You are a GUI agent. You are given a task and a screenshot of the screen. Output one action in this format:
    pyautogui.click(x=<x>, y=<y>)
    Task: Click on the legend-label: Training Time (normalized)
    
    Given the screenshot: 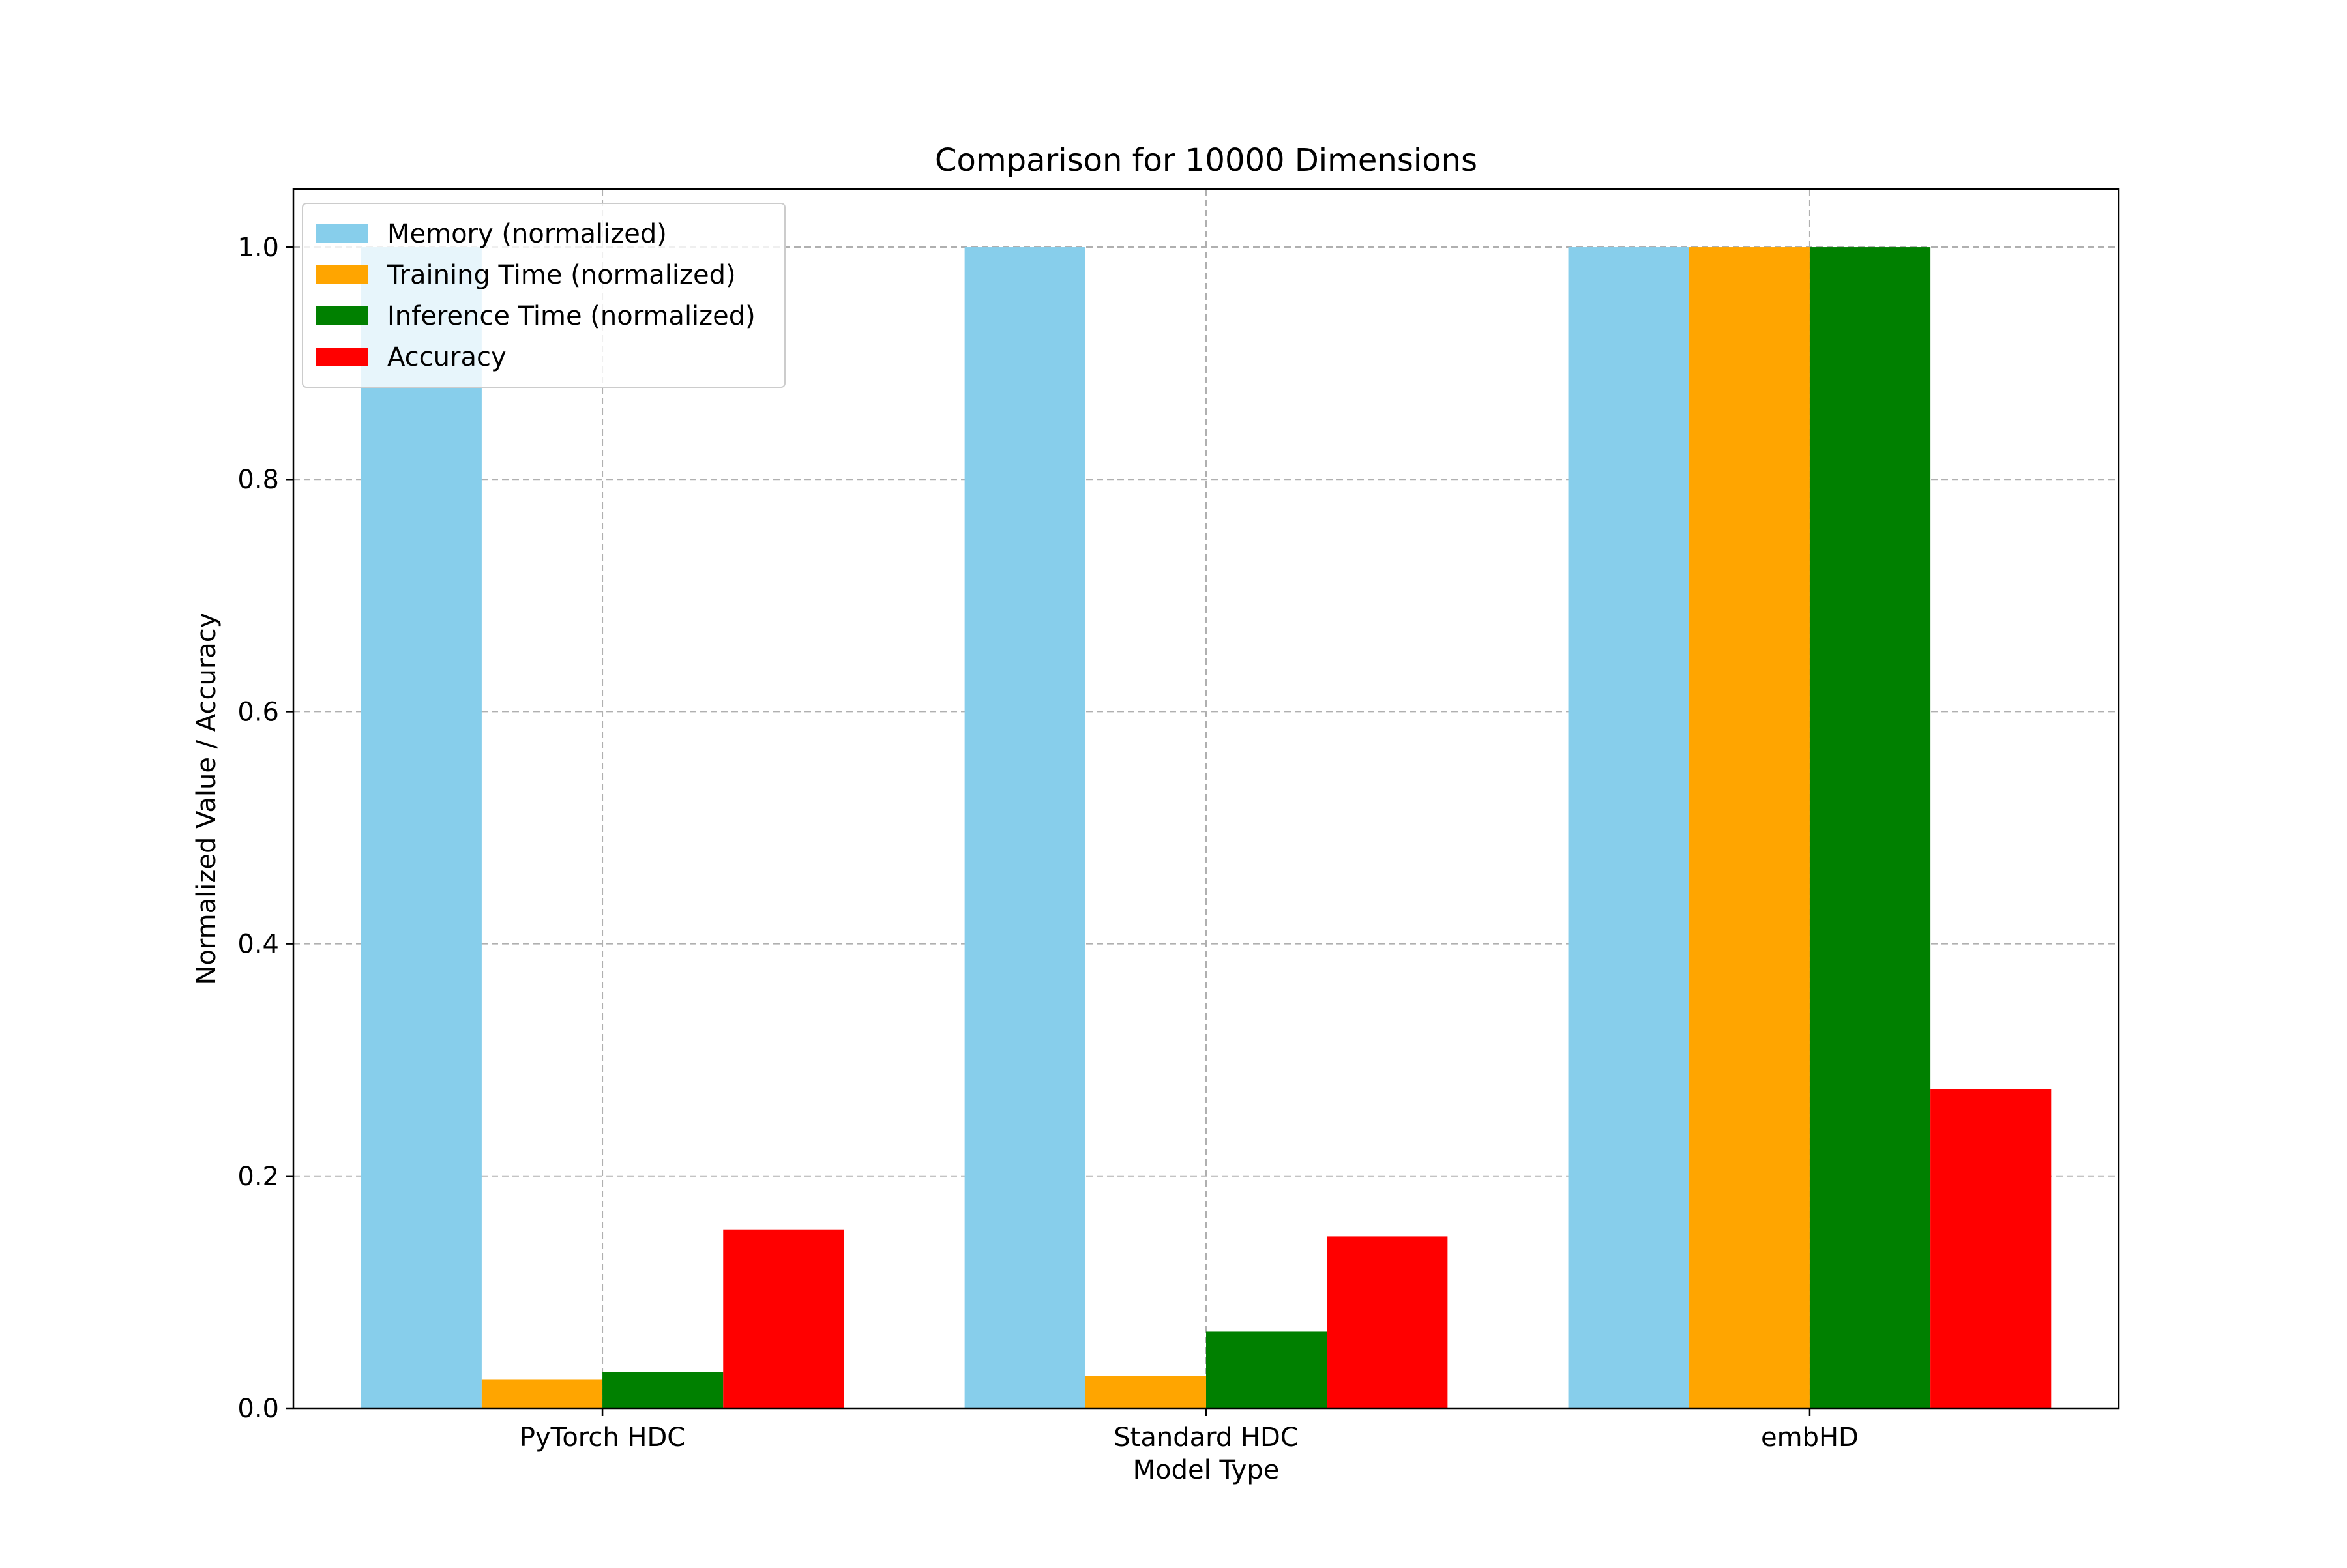 What is the action you would take?
    pyautogui.click(x=561, y=275)
    